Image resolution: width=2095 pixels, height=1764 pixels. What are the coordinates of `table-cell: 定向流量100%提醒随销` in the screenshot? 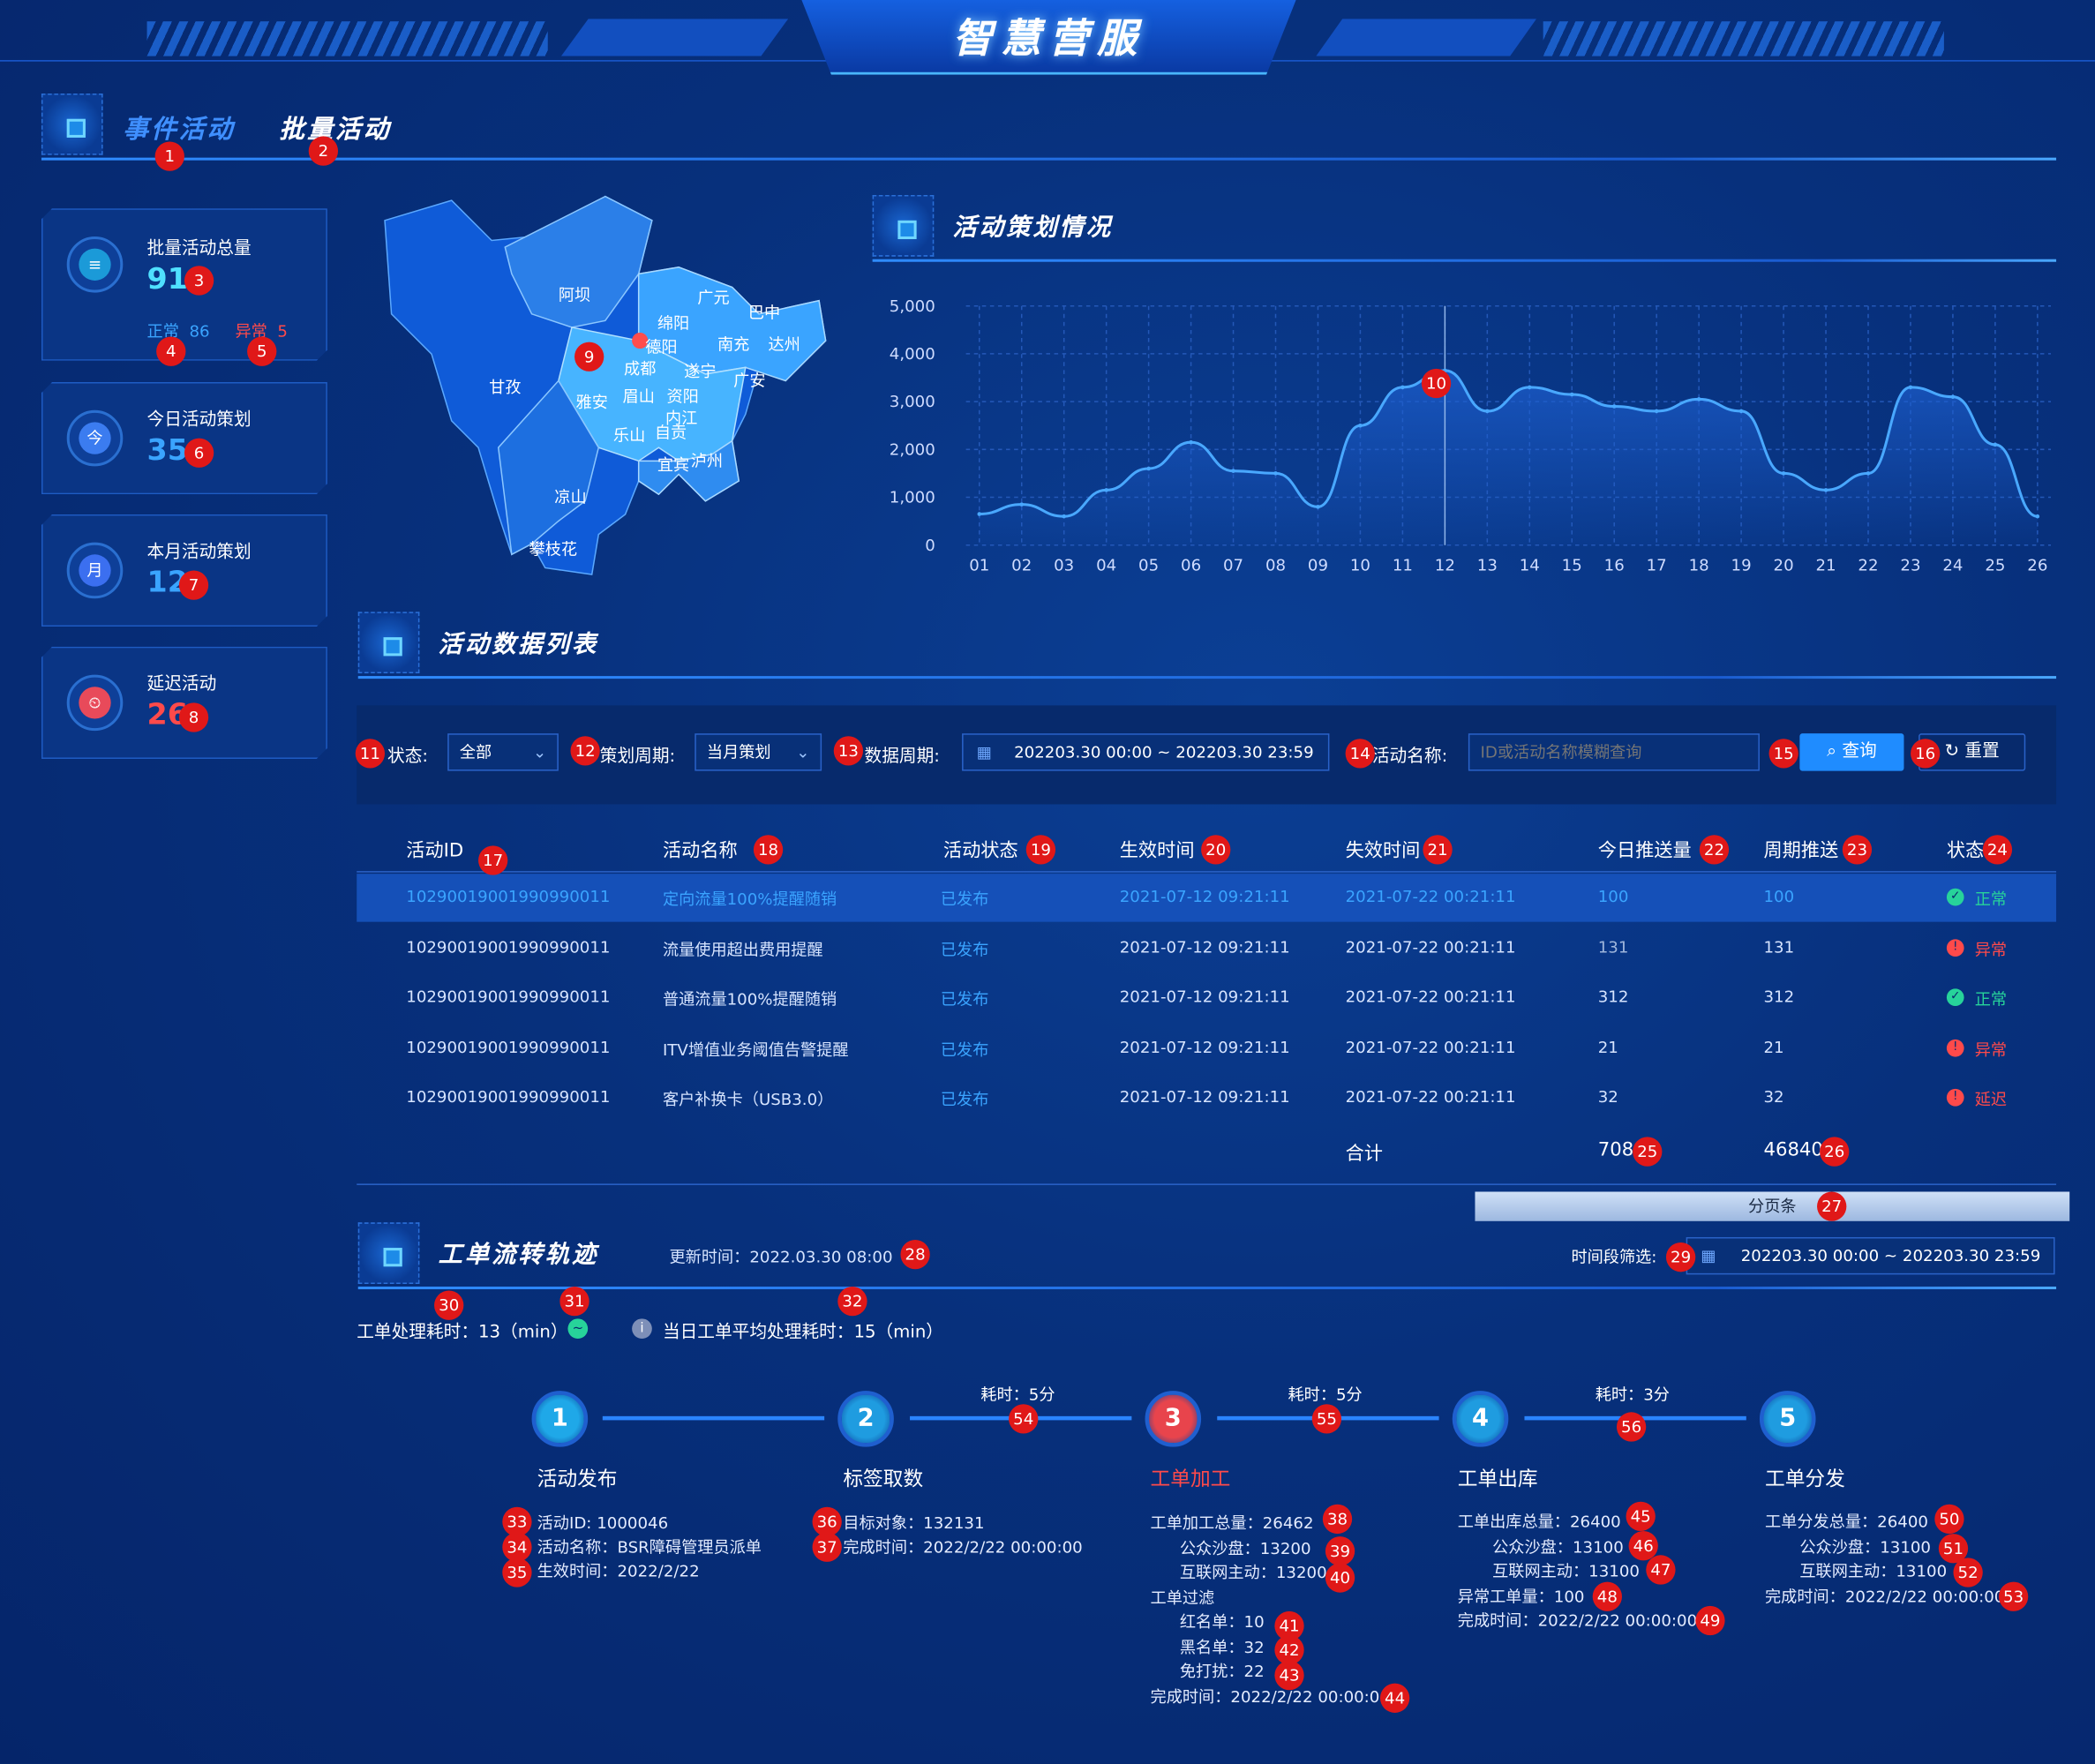 It's located at (749, 899).